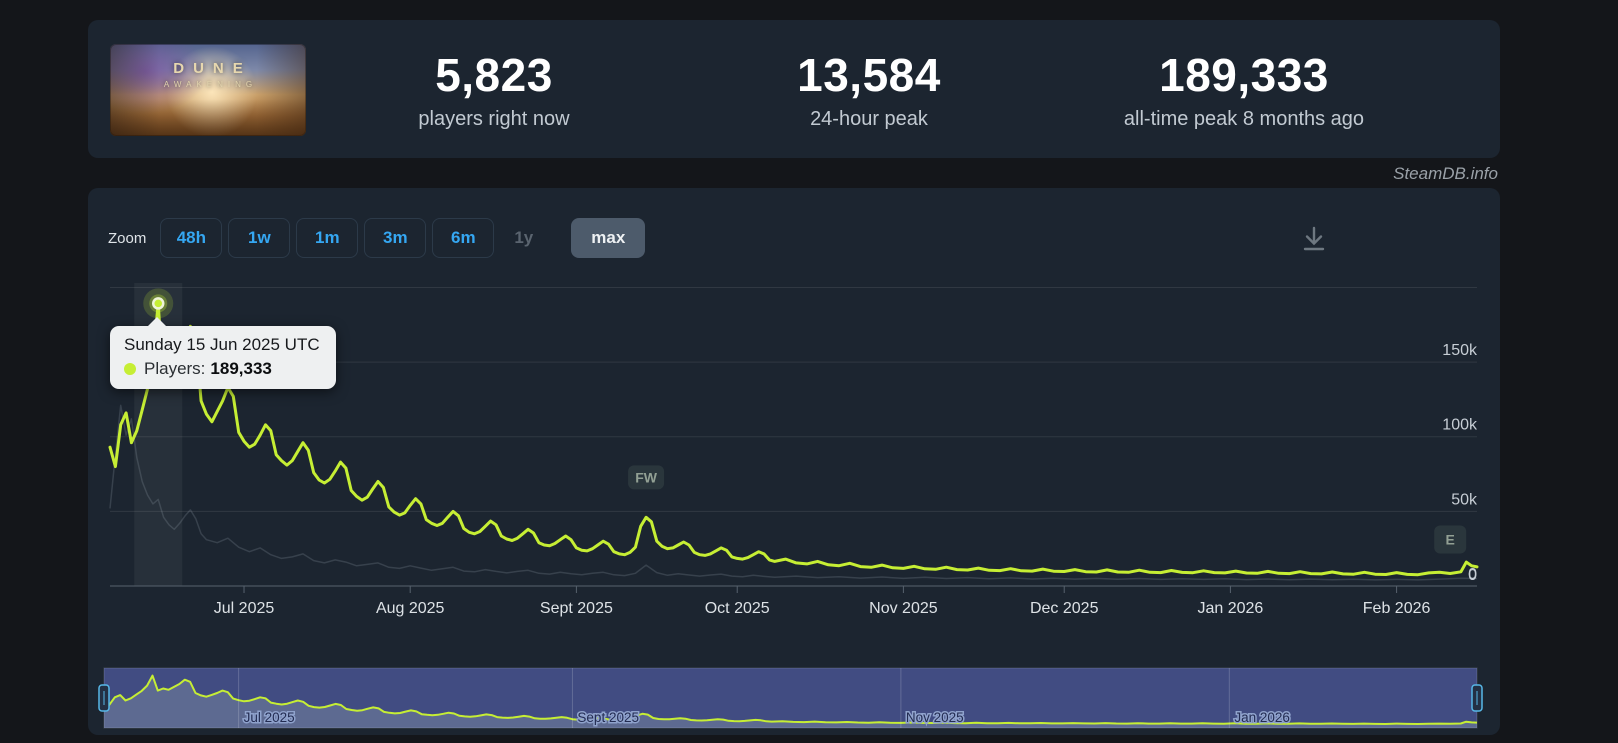  I want to click on zoom-button-1m: 1m, so click(327, 238).